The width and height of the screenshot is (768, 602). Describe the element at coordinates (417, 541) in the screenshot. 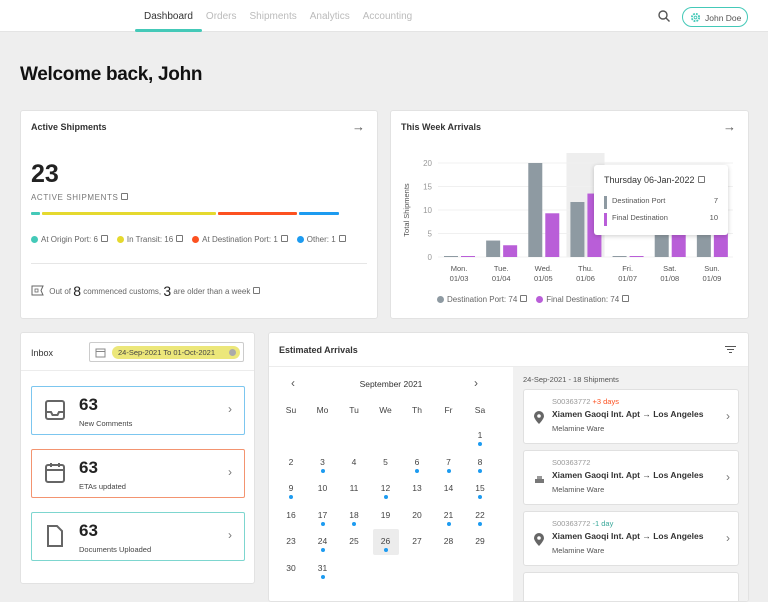

I see `calendar-day: 27` at that location.